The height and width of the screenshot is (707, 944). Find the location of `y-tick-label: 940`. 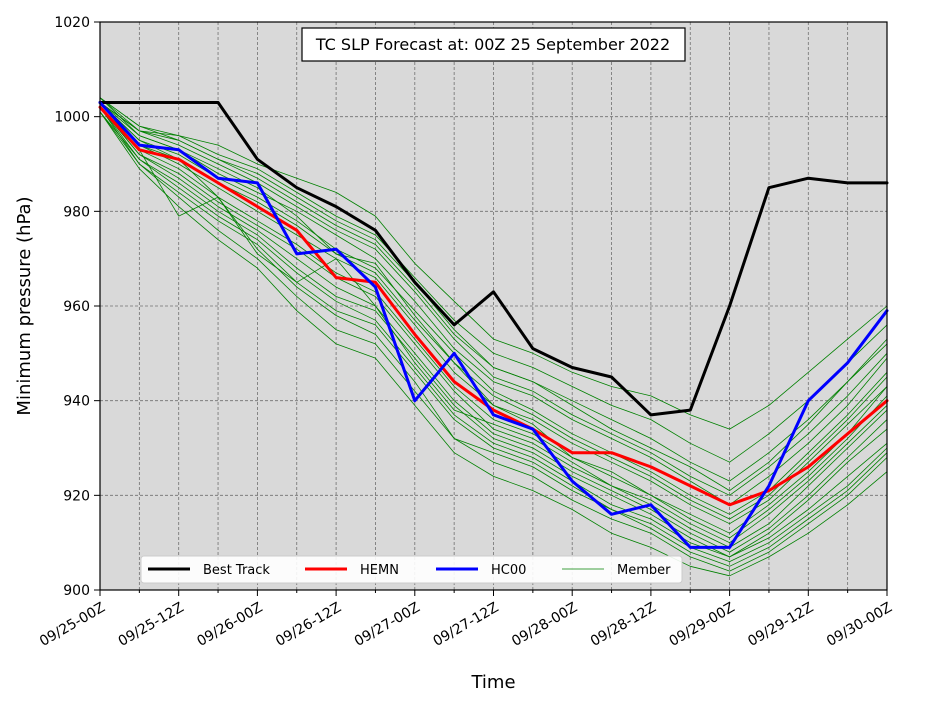

y-tick-label: 940 is located at coordinates (76, 402).